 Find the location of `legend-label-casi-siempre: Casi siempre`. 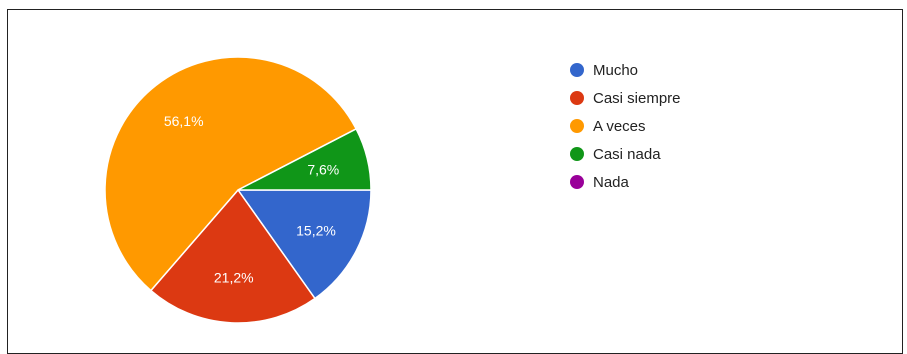

legend-label-casi-siempre: Casi siempre is located at coordinates (637, 98).